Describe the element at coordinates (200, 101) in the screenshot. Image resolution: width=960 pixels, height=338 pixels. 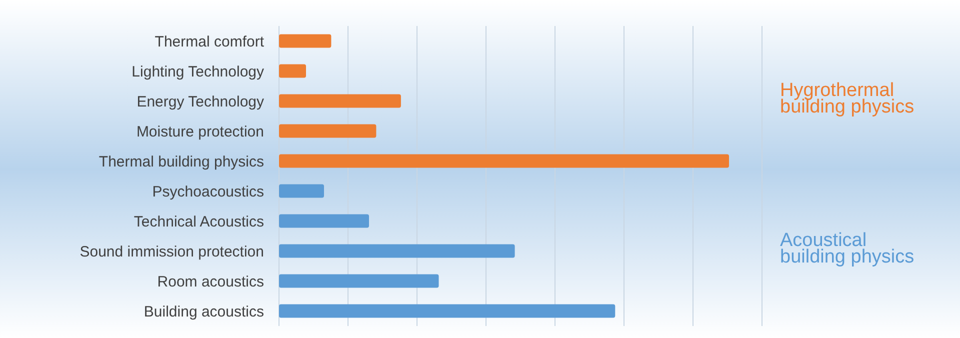
I see `y-tick-label: Energy Technology` at that location.